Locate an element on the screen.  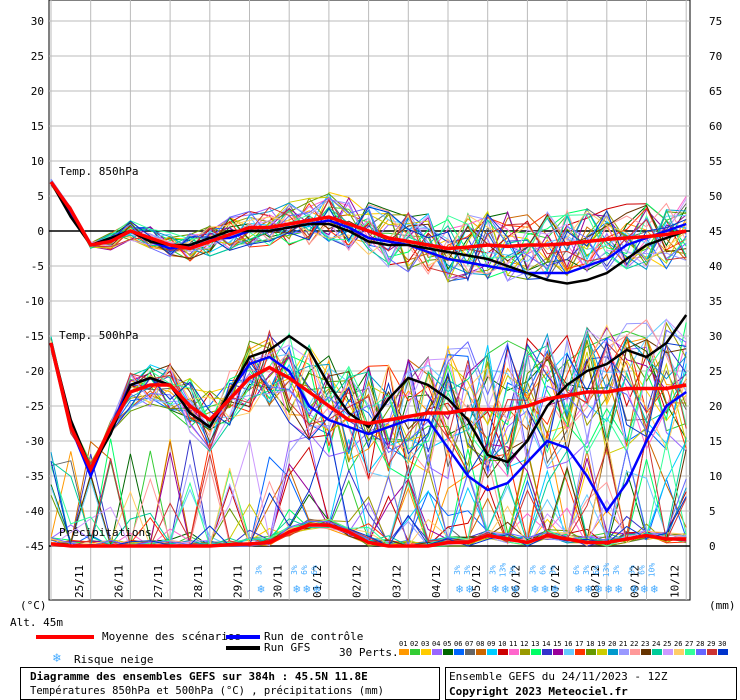
right-tick-label: 60 is located at coordinates (715, 126).